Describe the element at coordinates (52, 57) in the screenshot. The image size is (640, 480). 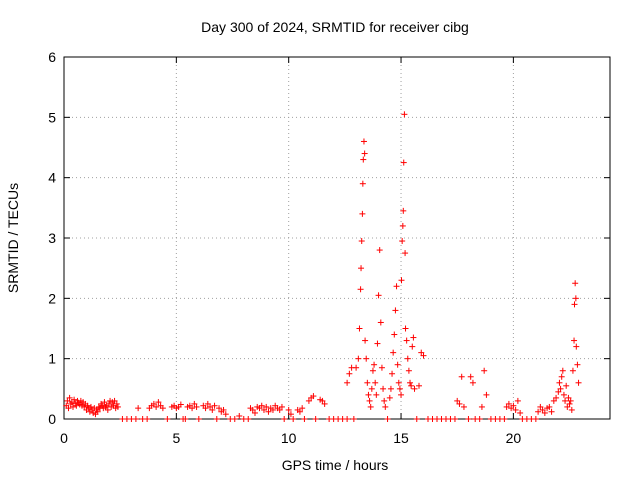
I see `y-tick-label: 6` at that location.